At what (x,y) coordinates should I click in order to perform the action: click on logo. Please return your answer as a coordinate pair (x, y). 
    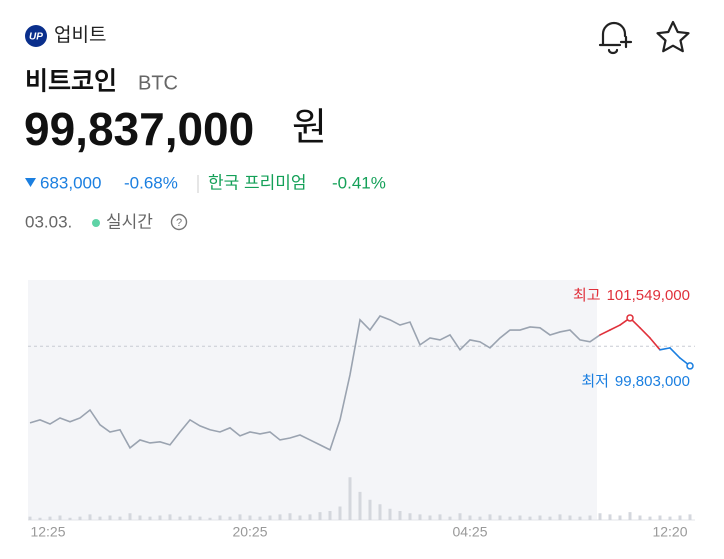
    Looking at the image, I should click on (36, 36).